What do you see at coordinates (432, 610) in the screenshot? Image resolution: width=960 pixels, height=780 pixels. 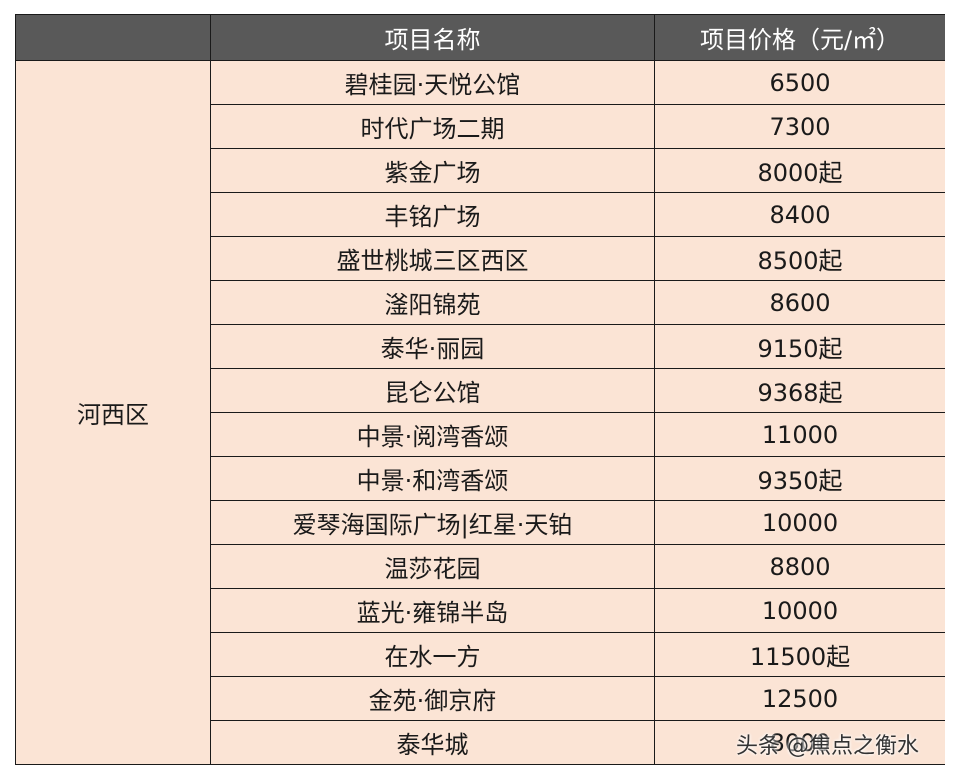 I see `project-name-cell: 蓝光·雍锦半岛` at bounding box center [432, 610].